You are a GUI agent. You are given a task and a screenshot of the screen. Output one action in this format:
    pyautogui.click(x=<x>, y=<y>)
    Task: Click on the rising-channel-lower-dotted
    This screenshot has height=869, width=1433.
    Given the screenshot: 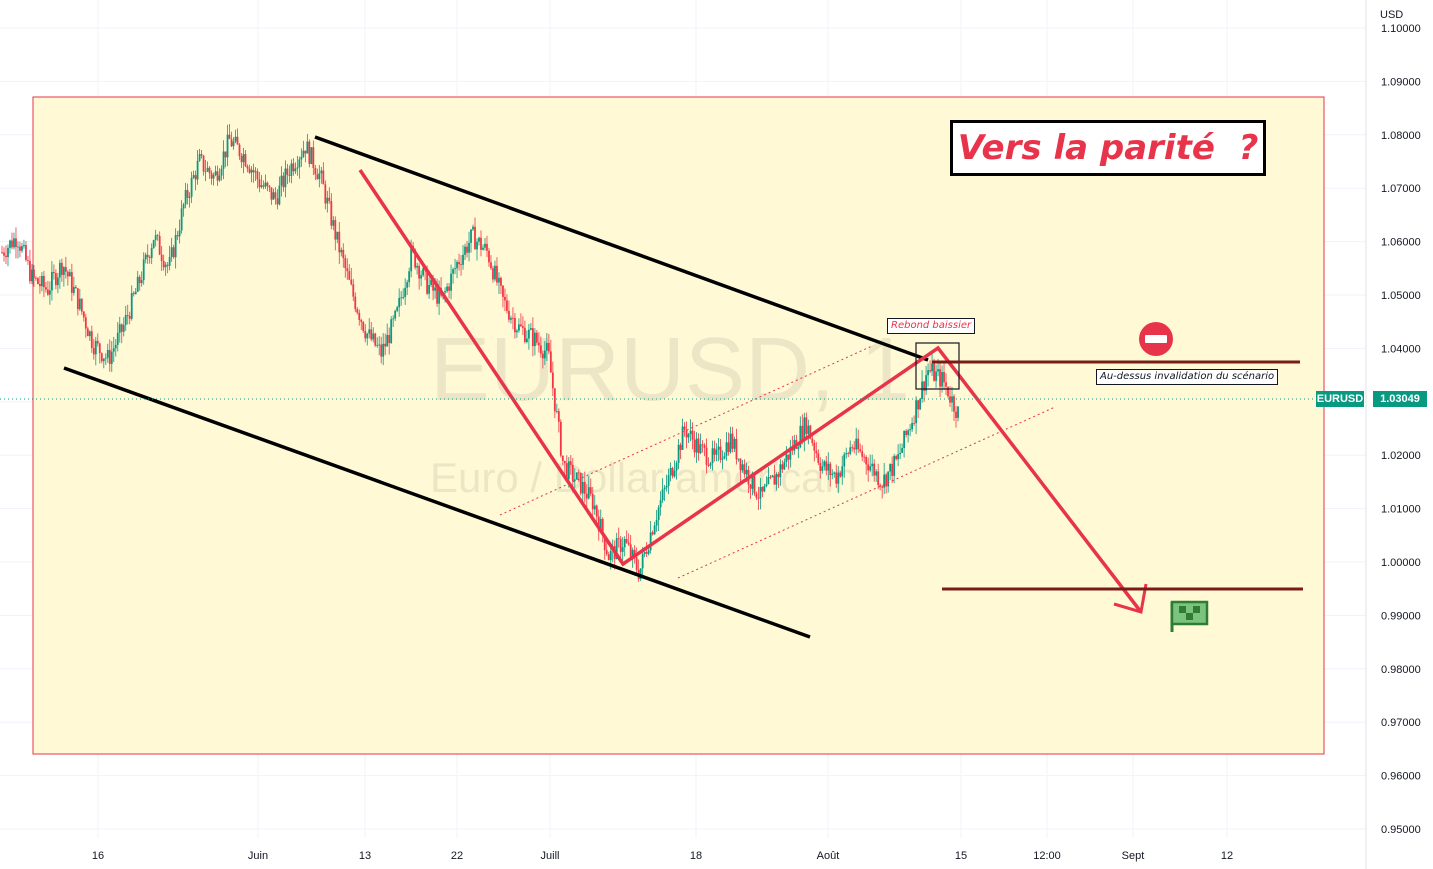 What is the action you would take?
    pyautogui.click(x=866, y=492)
    